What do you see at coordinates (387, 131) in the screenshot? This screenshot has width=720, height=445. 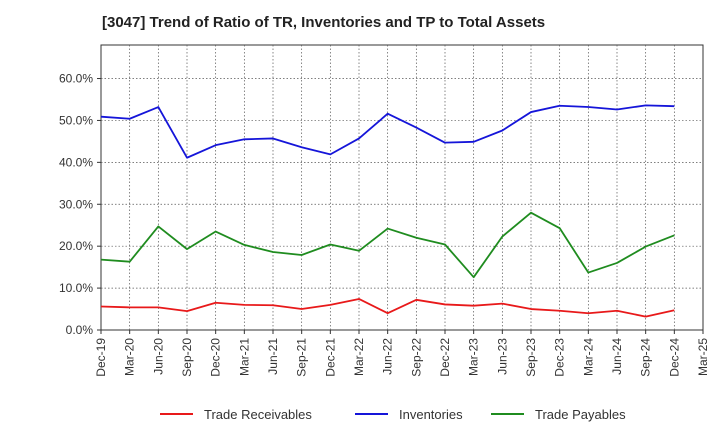 I see `series-line-inventories` at bounding box center [387, 131].